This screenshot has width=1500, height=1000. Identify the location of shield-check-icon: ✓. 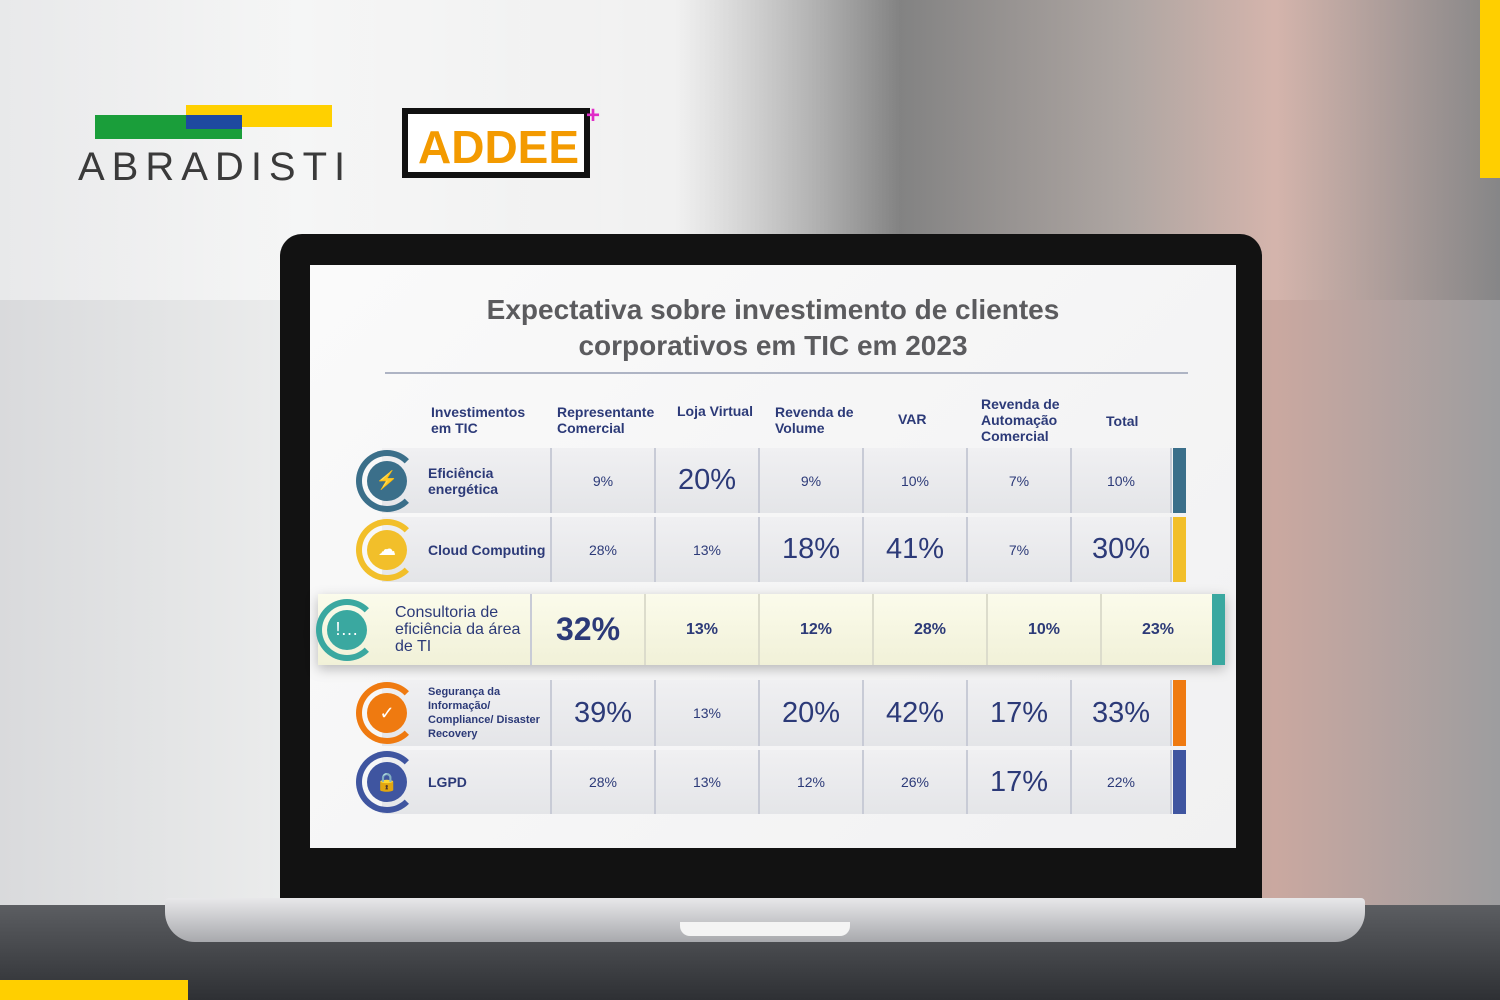
(387, 713).